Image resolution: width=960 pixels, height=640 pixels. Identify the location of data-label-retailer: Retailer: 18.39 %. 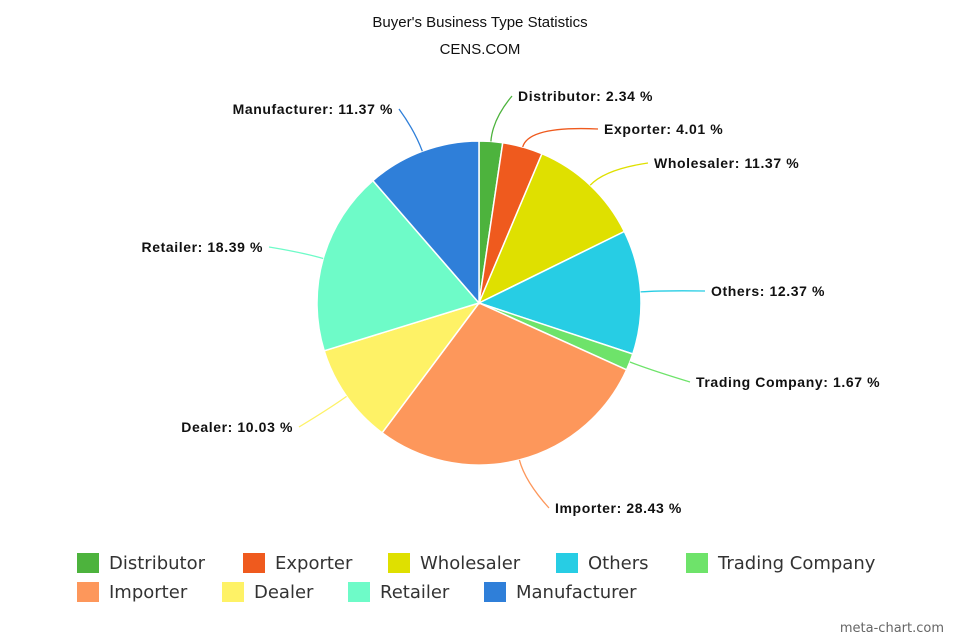
(202, 247).